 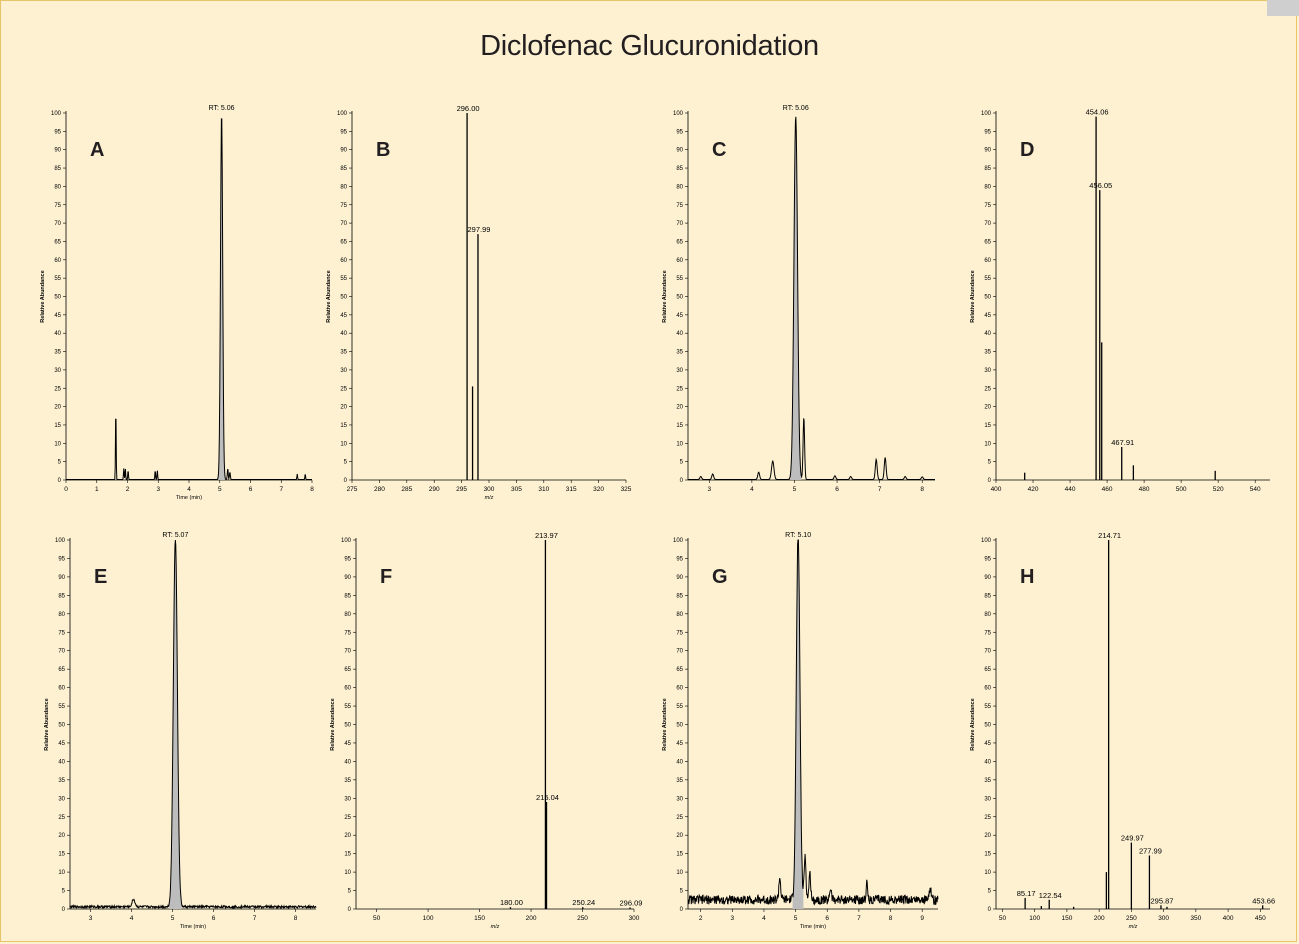 What do you see at coordinates (383, 150) in the screenshot?
I see `panel-label: B` at bounding box center [383, 150].